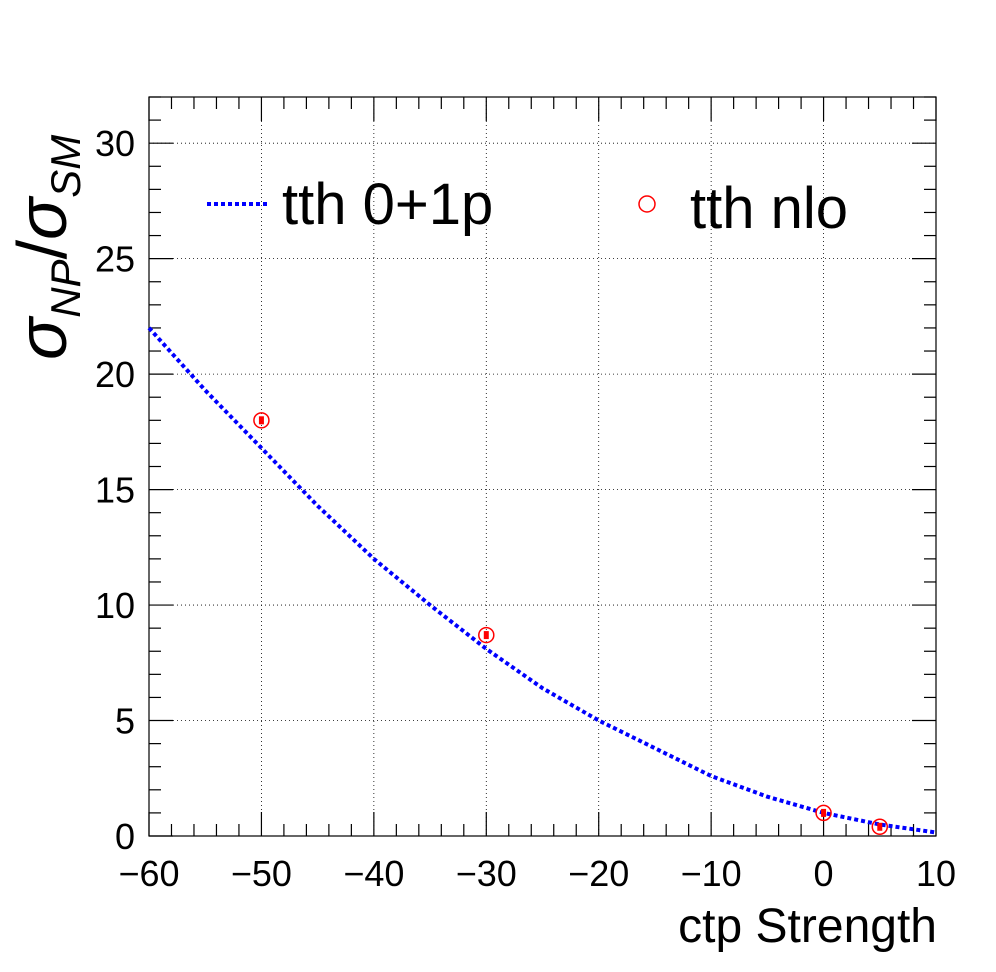 The image size is (996, 972). Describe the element at coordinates (527, 206) in the screenshot. I see `legend: tth 0+1p tth nlo` at that location.